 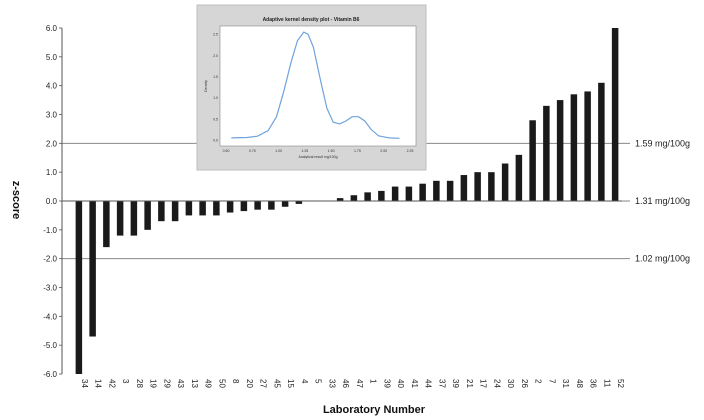 I want to click on inset-x-tick-label: 1.50, so click(x=331, y=151).